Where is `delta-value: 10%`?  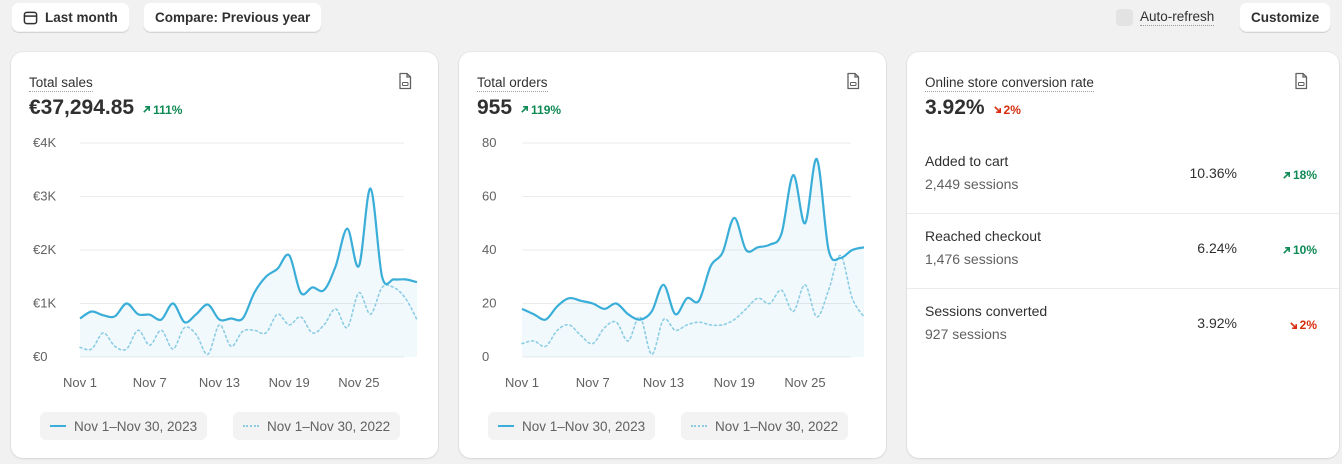
delta-value: 10% is located at coordinates (1304, 250).